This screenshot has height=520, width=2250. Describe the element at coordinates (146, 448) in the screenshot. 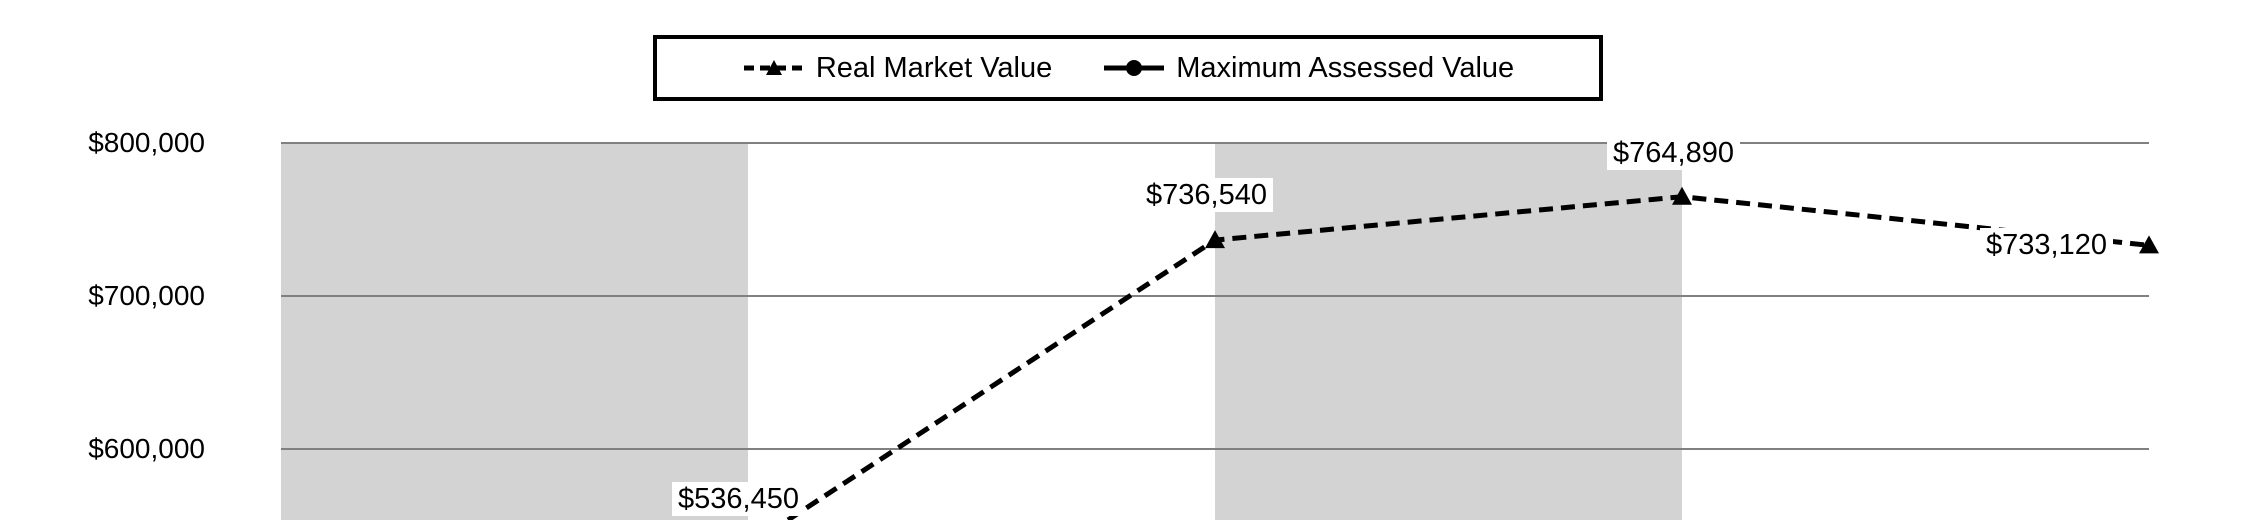

I see `y-tick-label: $600,000` at that location.